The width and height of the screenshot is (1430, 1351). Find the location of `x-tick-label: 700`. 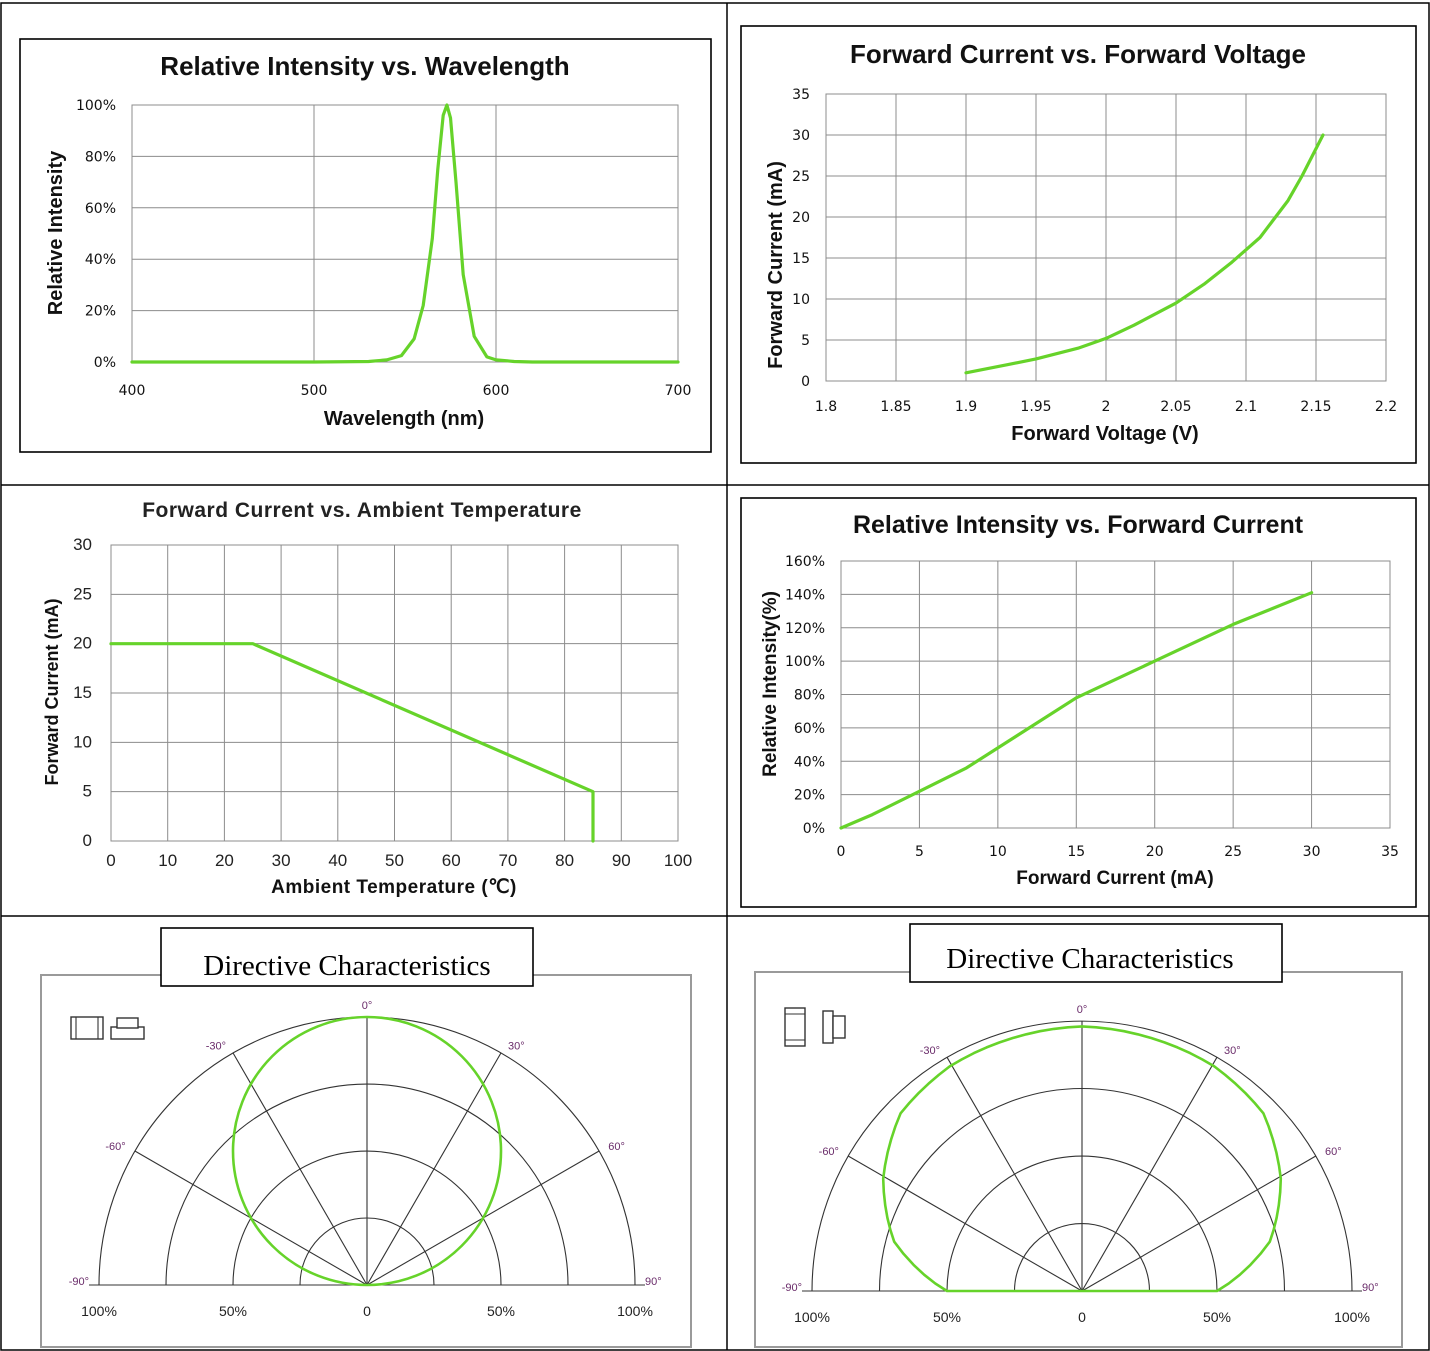

x-tick-label: 700 is located at coordinates (678, 391).